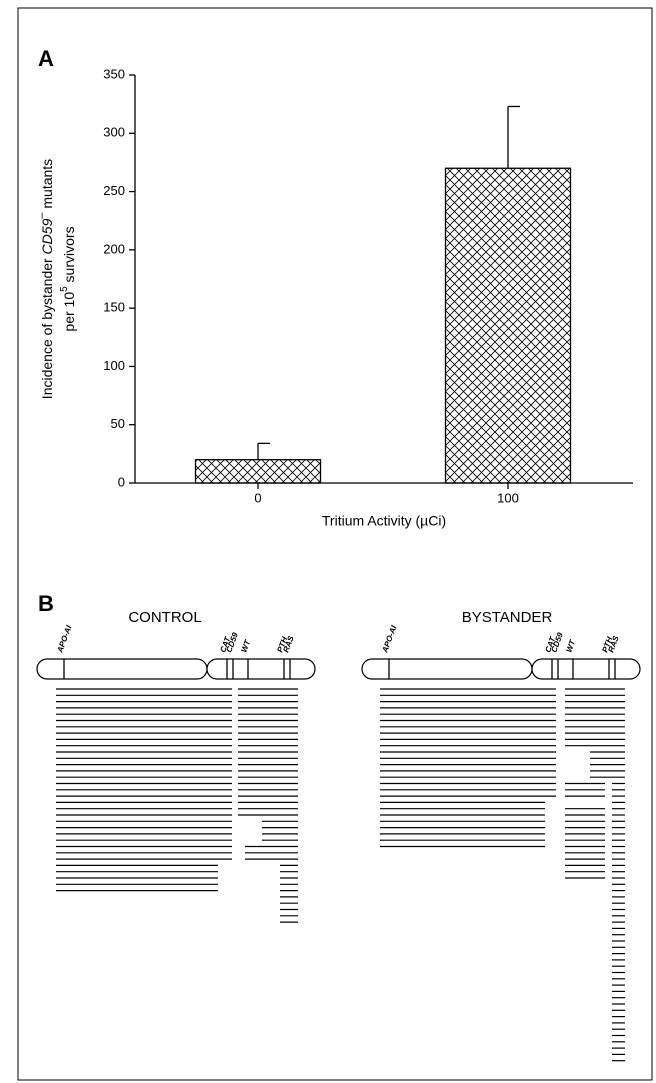 The image size is (656, 1083). Describe the element at coordinates (69, 312) in the screenshot. I see `y-label-part: per 10` at that location.